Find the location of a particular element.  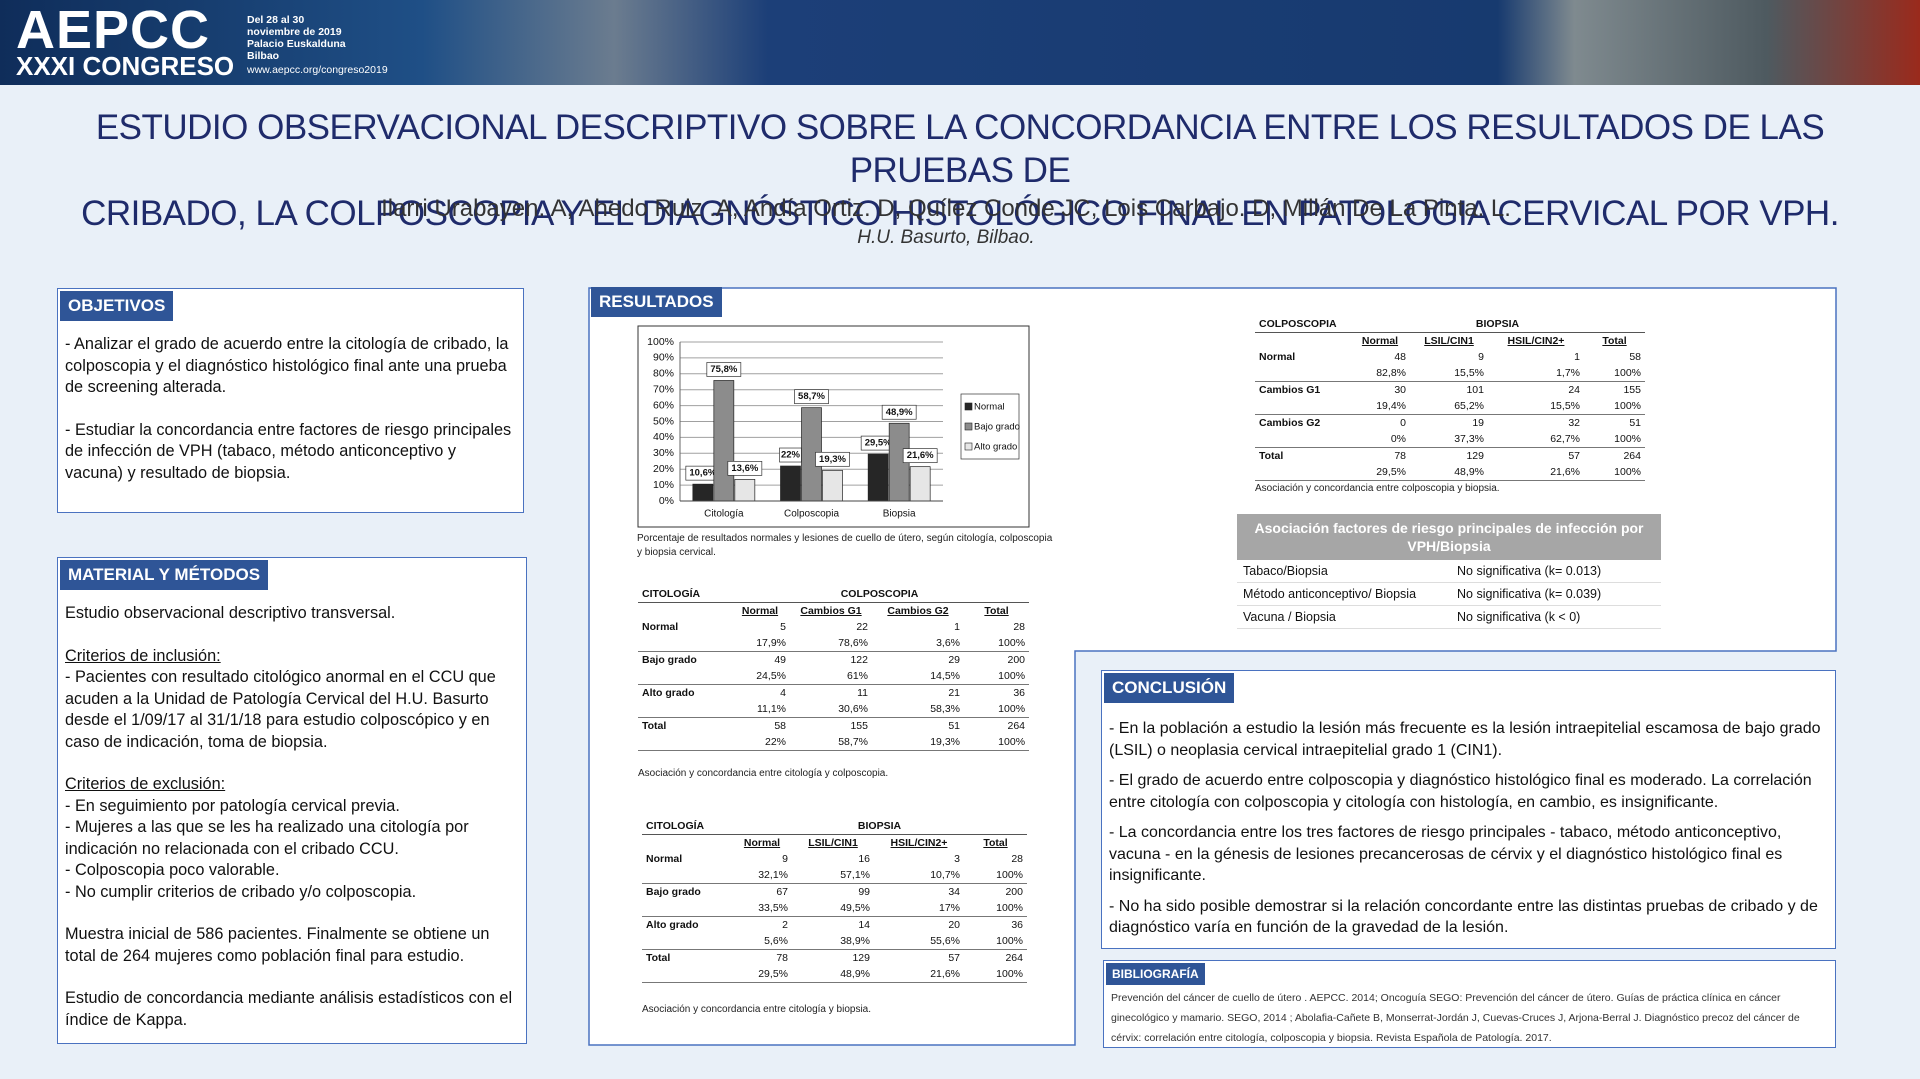

column-header: Cambios G2 is located at coordinates (918, 611).